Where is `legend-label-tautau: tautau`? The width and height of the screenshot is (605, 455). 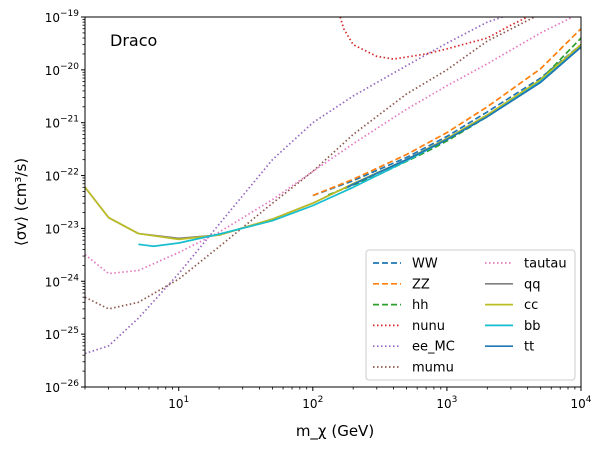
legend-label-tautau: tautau is located at coordinates (545, 264).